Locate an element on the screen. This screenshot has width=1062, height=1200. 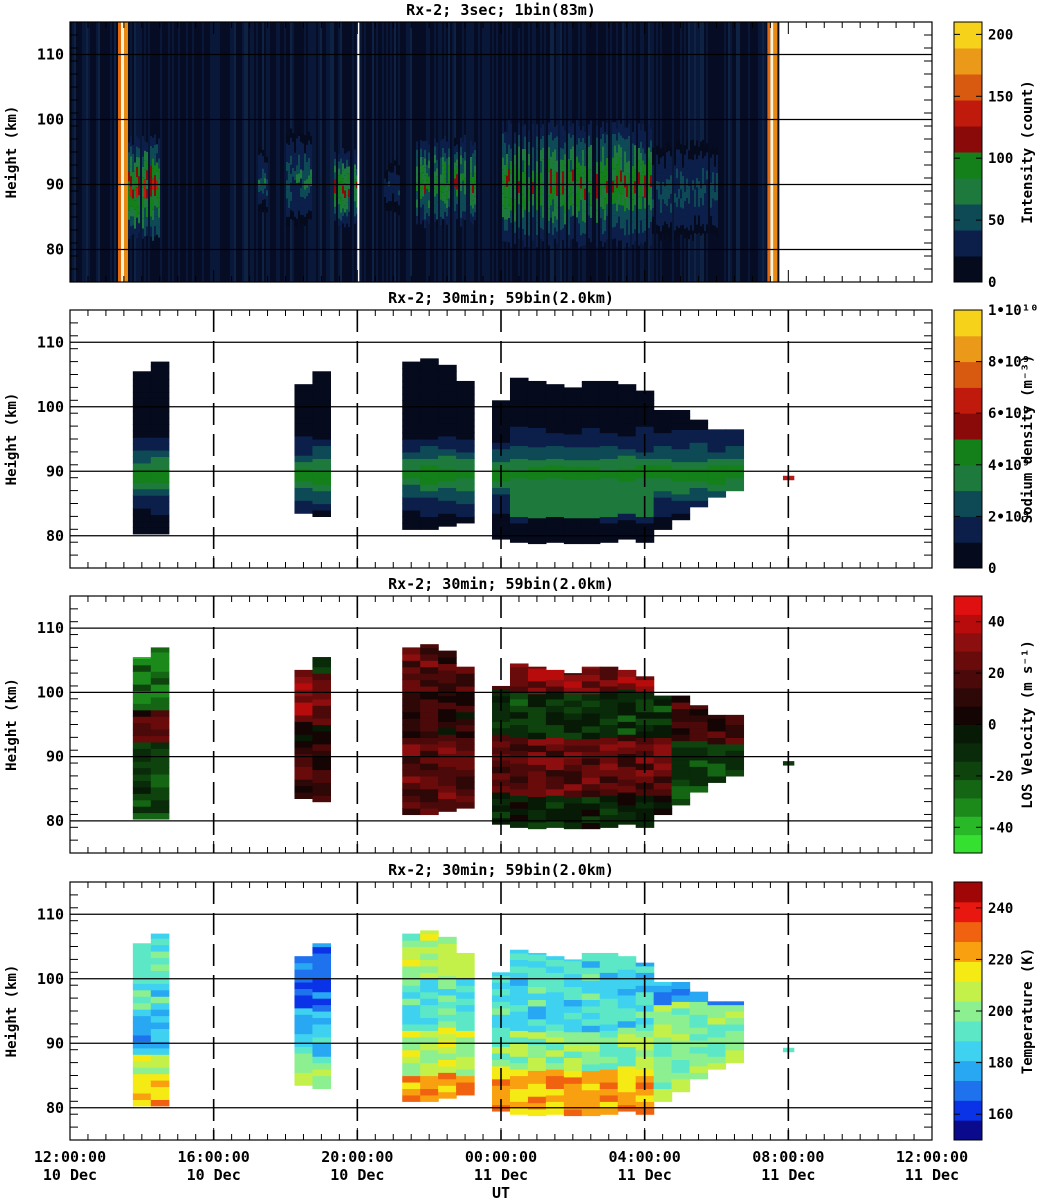
colorbar-tick-label: 0 is located at coordinates (992, 726).